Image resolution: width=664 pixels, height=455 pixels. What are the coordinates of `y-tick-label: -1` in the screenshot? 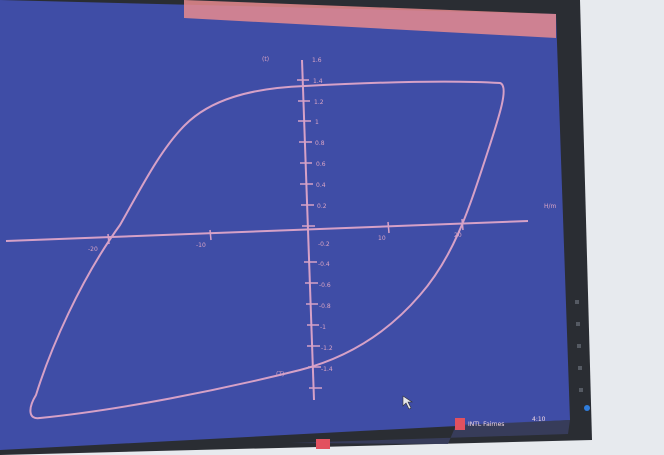 It's located at (323, 327).